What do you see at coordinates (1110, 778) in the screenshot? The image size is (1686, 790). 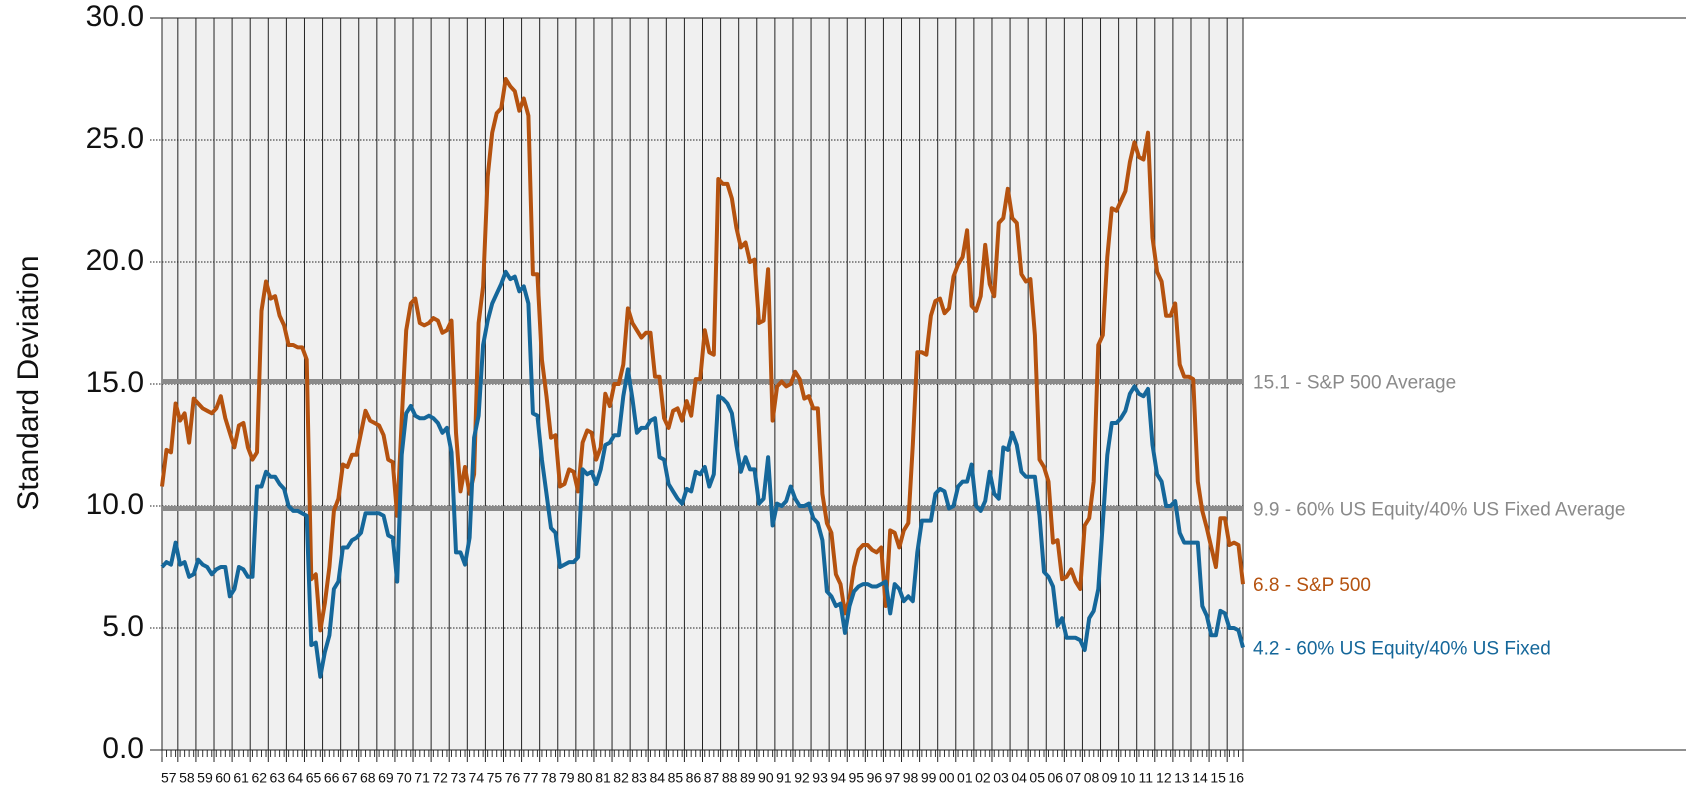 I see `x-tick-label: 09` at bounding box center [1110, 778].